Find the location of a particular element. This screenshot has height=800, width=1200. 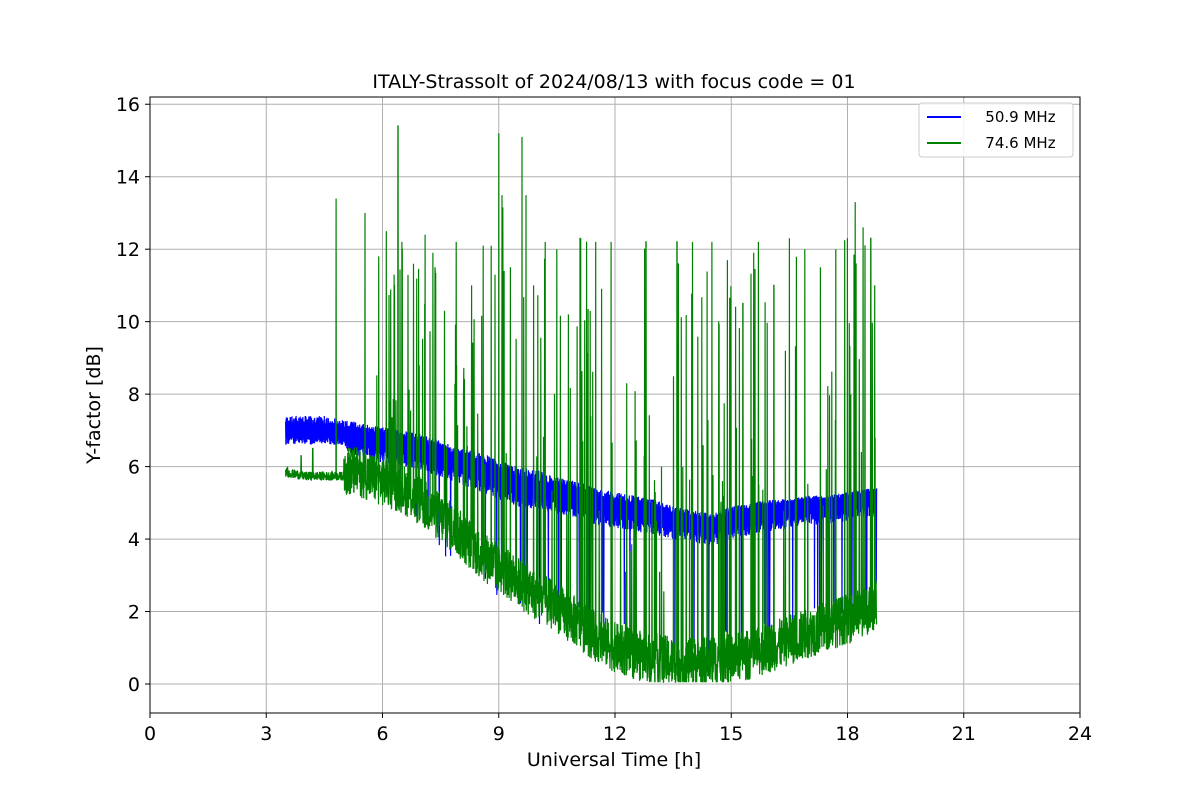

y-tick-label: 16 is located at coordinates (128, 105).